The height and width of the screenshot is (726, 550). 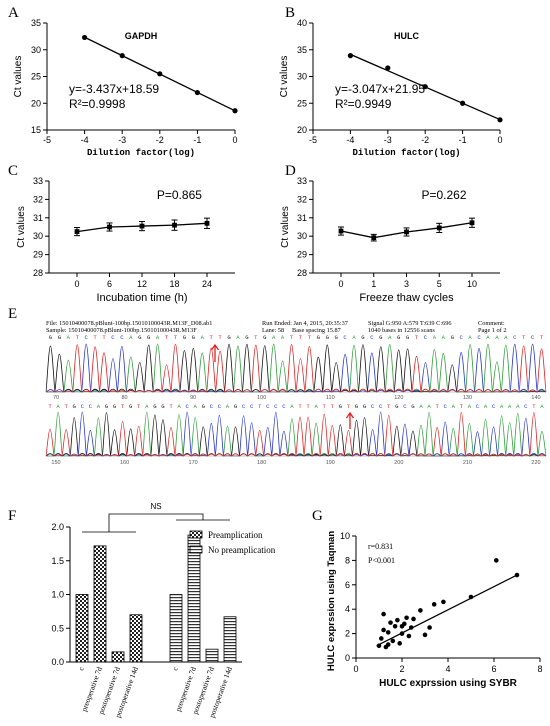 What do you see at coordinates (347, 658) in the screenshot?
I see `y-tick-label: 0` at bounding box center [347, 658].